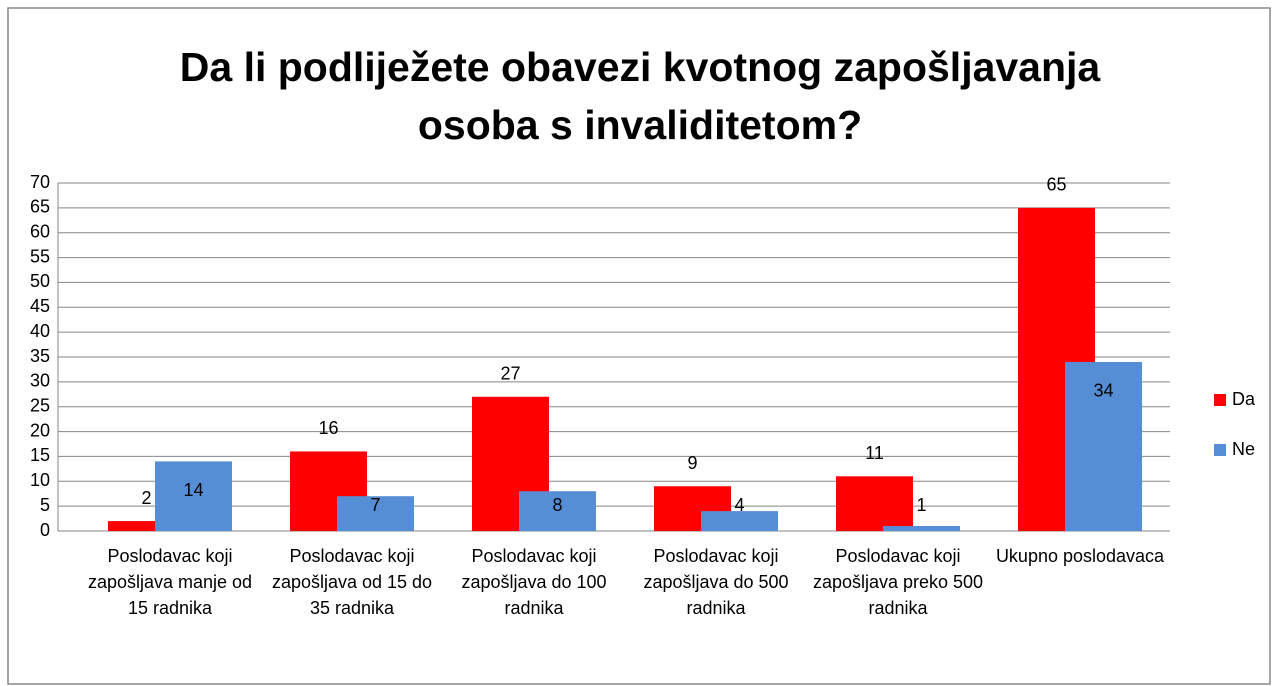 This screenshot has width=1279, height=686. I want to click on y-tick-label: 30, so click(40, 381).